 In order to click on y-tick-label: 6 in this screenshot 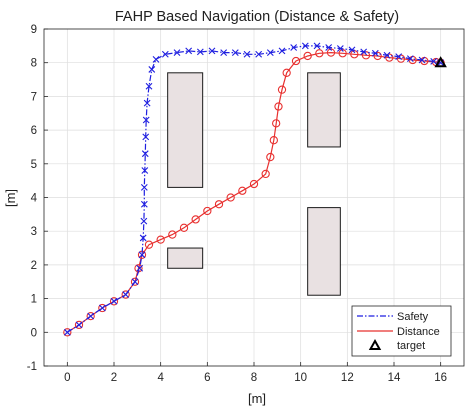, I will do `click(34, 131)`.